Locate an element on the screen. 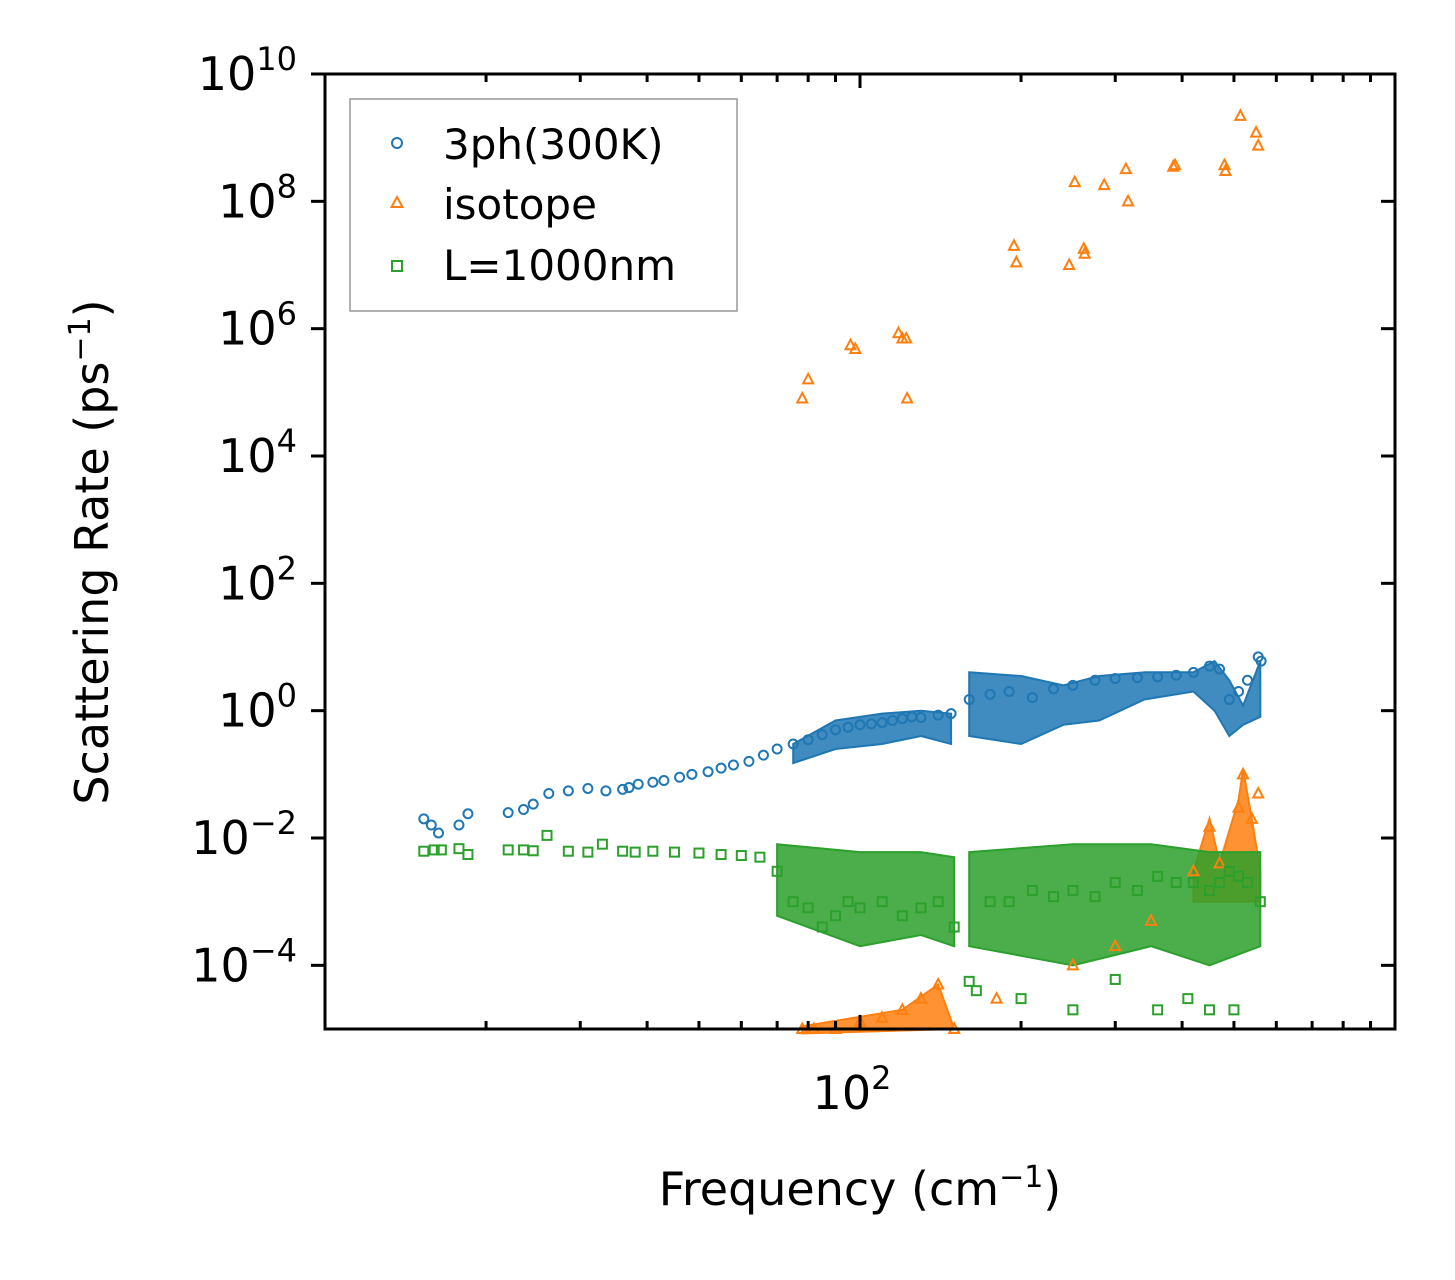  y-tick-label-exp: 0 is located at coordinates (287, 696).